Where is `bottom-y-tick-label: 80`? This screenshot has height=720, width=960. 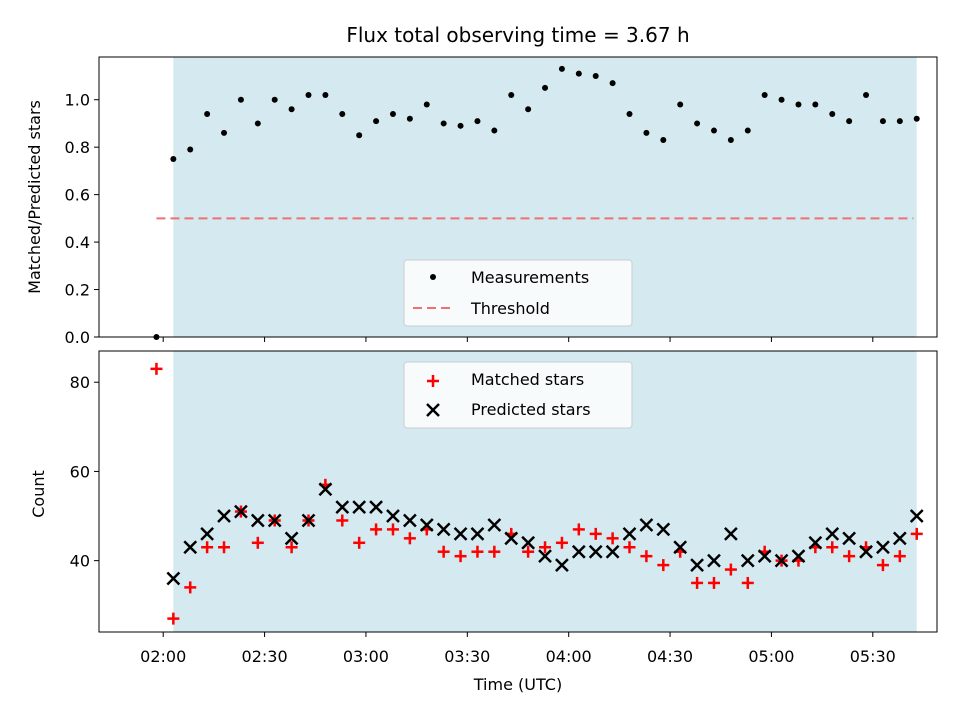
bottom-y-tick-label: 80 is located at coordinates (80, 382).